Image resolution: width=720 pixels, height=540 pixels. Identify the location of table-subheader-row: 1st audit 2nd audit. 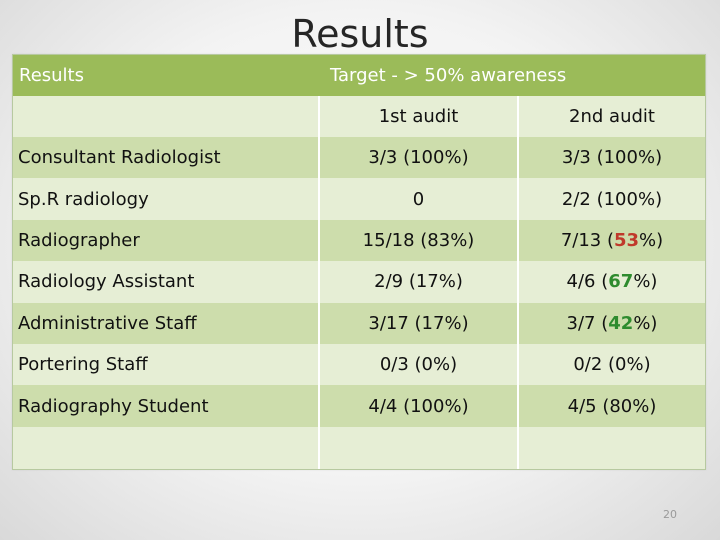
(359, 116).